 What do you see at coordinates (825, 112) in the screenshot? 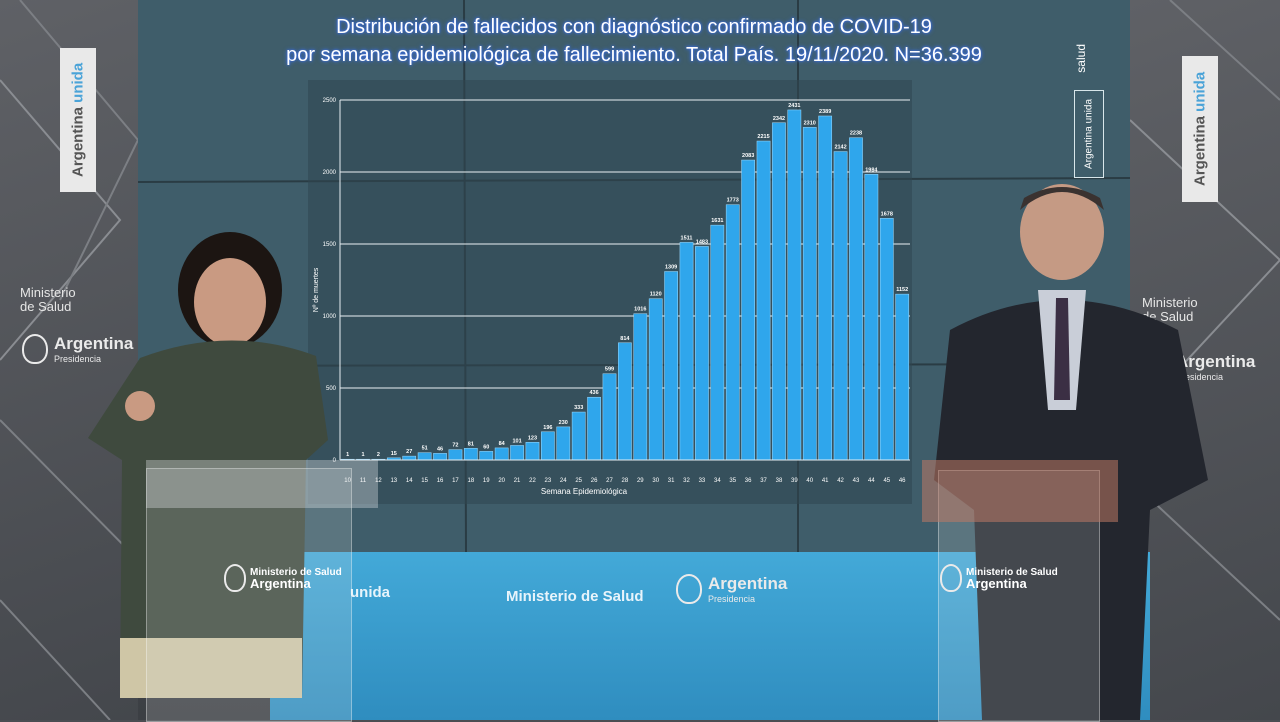
I see `data-label: 2389` at bounding box center [825, 112].